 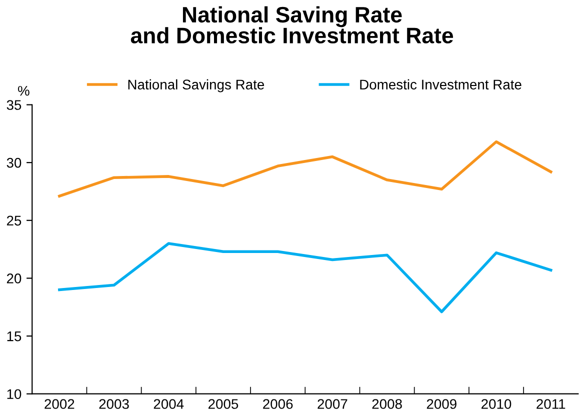 I want to click on x-tick-label: 2010, so click(x=497, y=404).